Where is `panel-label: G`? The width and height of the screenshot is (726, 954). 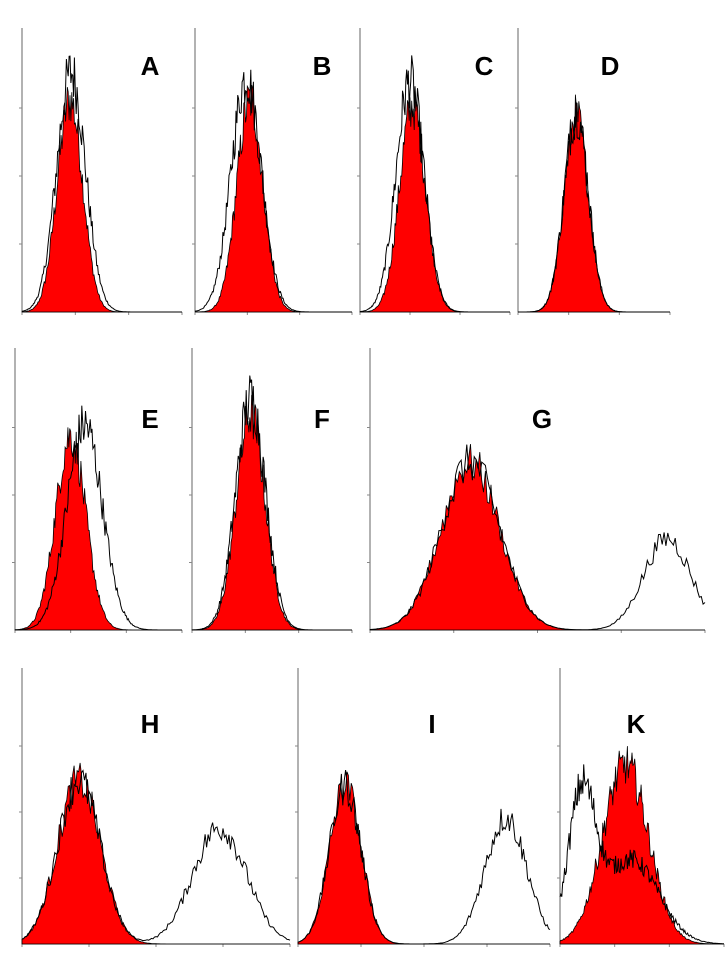 panel-label: G is located at coordinates (542, 419).